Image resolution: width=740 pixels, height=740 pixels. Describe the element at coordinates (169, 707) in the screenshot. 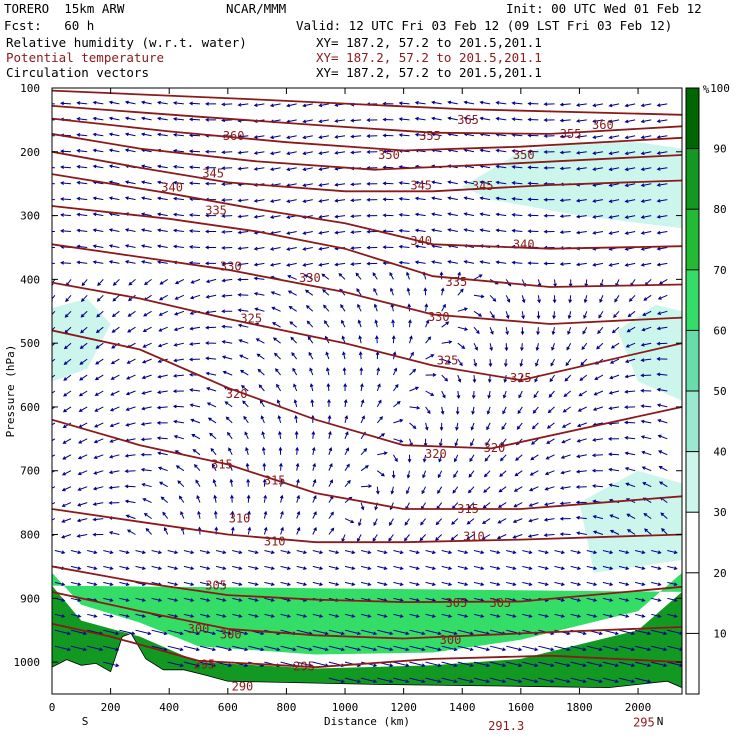

I see `x-tick-label: 400` at that location.